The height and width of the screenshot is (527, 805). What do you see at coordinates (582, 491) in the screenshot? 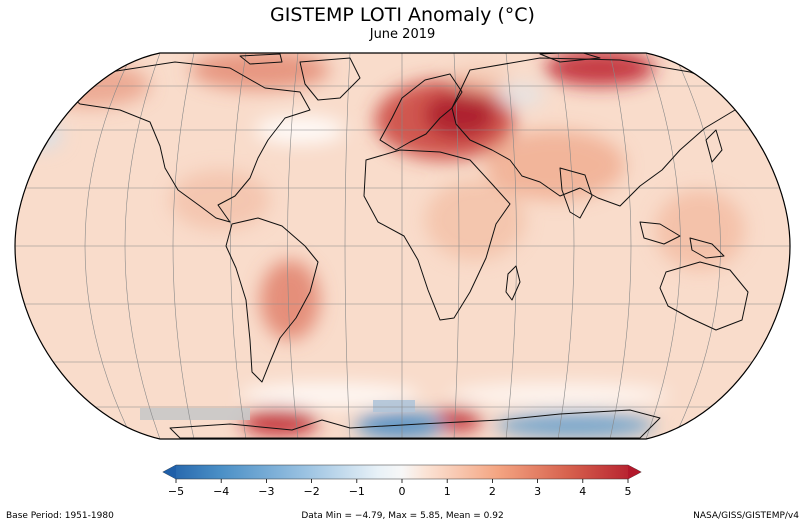
I see `colorbar-tick-label: 4` at bounding box center [582, 491].